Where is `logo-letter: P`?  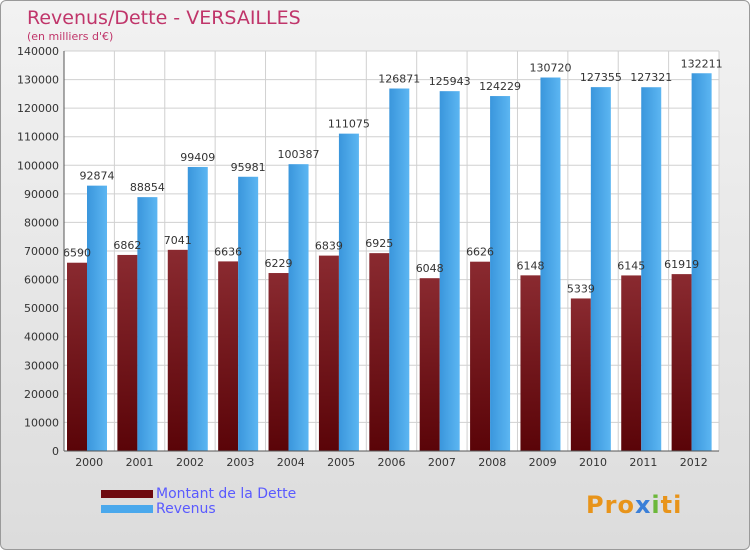
logo-letter: P is located at coordinates (595, 505).